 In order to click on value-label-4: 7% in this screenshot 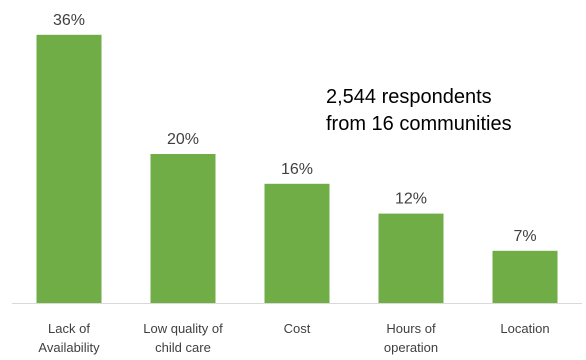, I will do `click(524, 236)`.